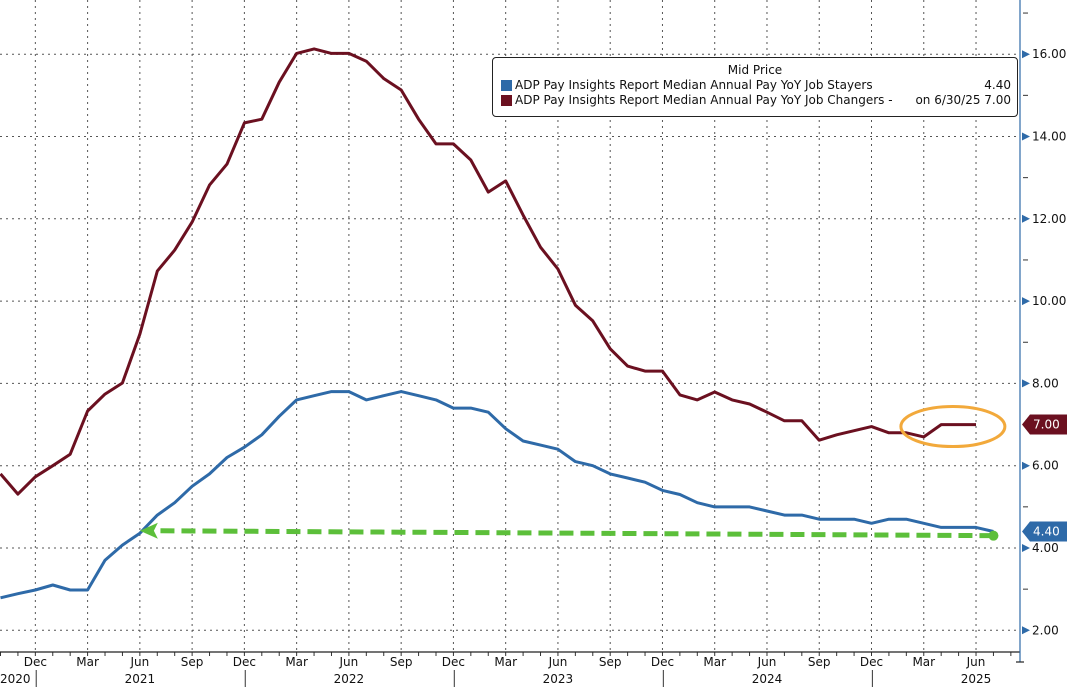  What do you see at coordinates (1045, 383) in the screenshot?
I see `y-tick-label: 8.00` at bounding box center [1045, 383].